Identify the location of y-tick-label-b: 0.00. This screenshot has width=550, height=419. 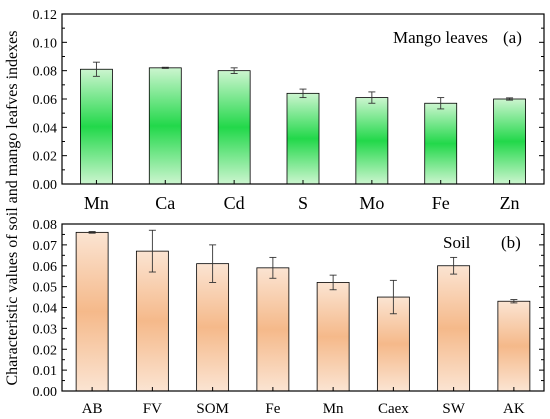
(45, 392).